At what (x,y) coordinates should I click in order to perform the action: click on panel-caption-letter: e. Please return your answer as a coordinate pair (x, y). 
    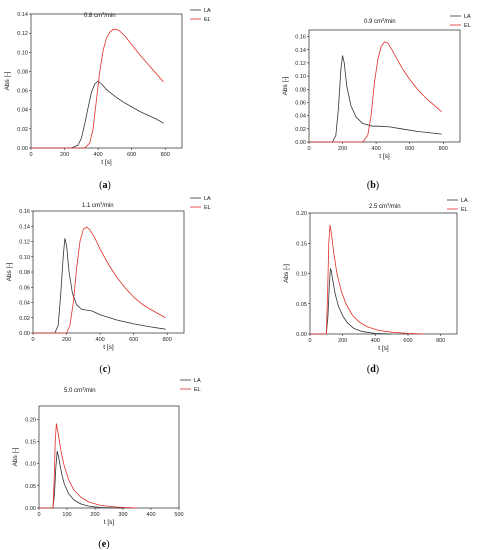
    Looking at the image, I should click on (104, 544).